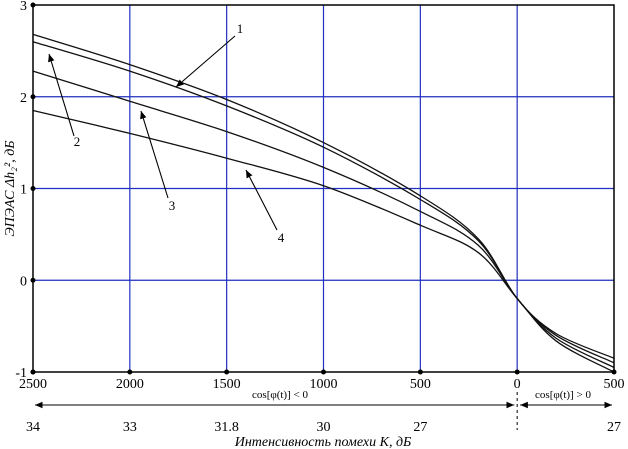  I want to click on x-tick-label-top: 2500, so click(33, 384).